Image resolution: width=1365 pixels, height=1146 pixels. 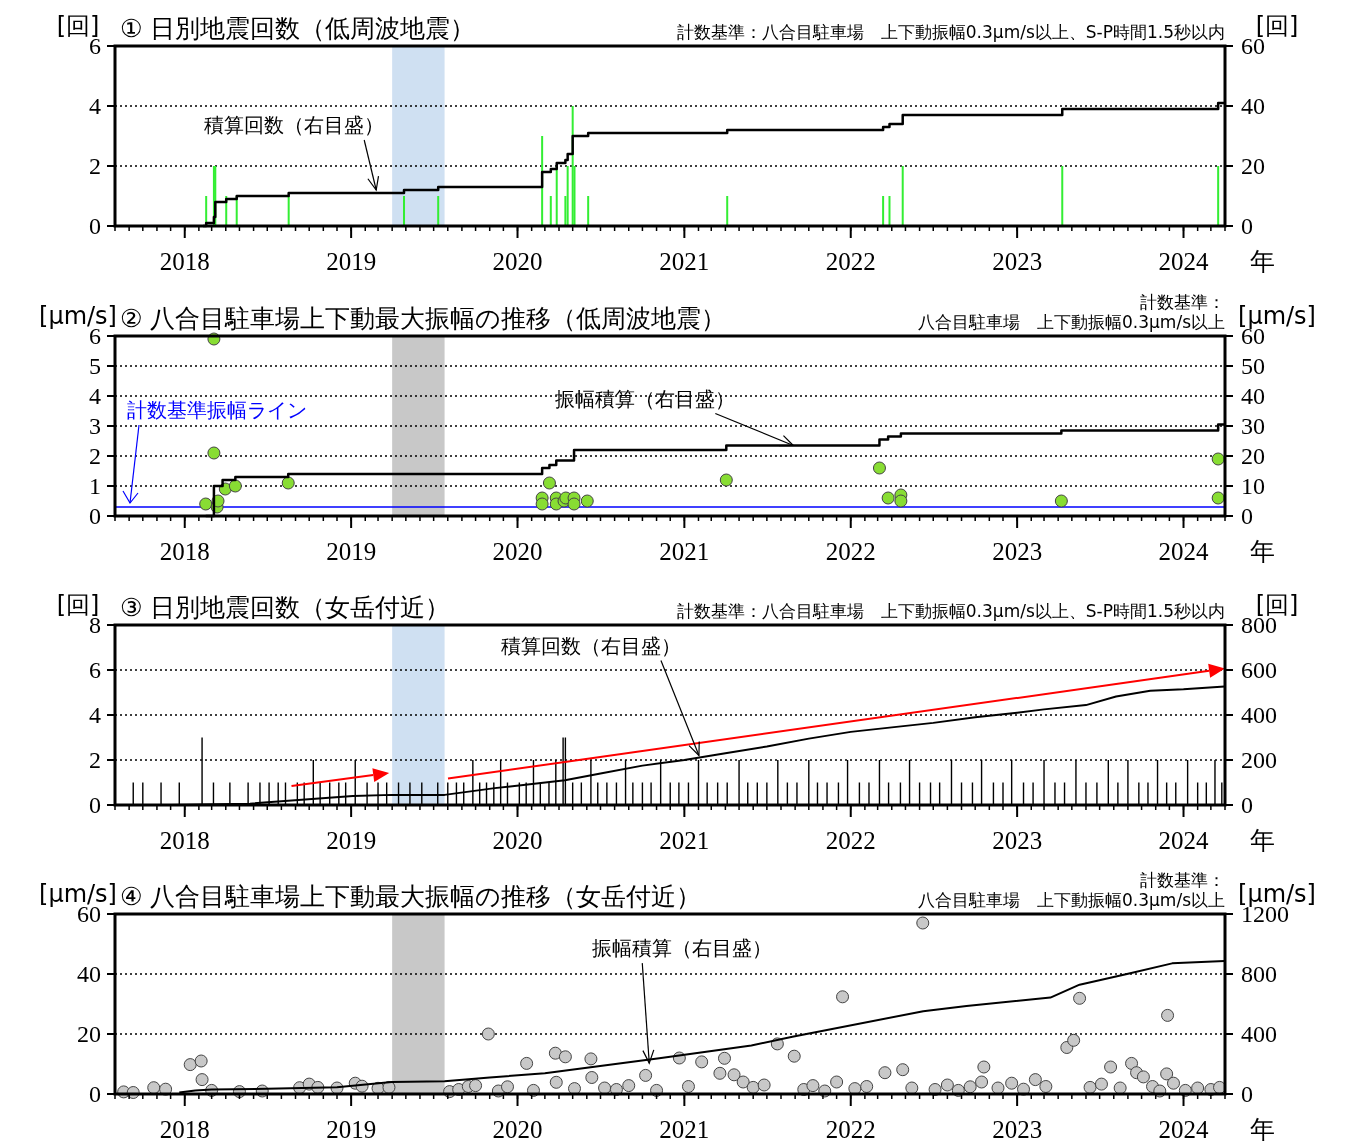 What do you see at coordinates (95, 486) in the screenshot?
I see `y-tick-label: 1` at bounding box center [95, 486].